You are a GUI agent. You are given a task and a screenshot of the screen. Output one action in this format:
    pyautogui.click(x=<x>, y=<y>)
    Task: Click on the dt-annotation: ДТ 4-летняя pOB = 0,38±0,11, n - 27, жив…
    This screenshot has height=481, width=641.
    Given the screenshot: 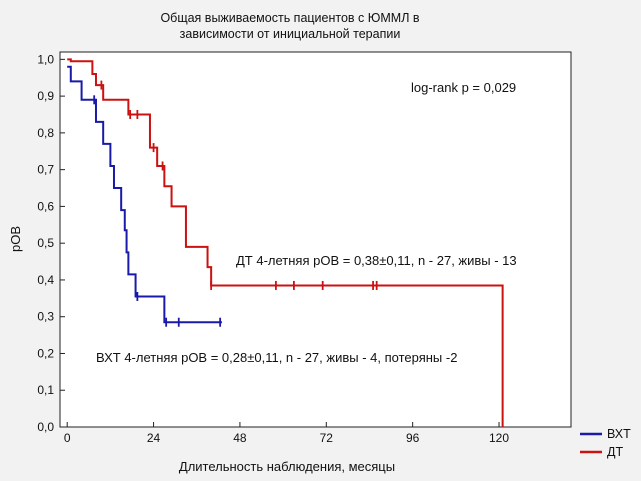 What is the action you would take?
    pyautogui.click(x=376, y=260)
    